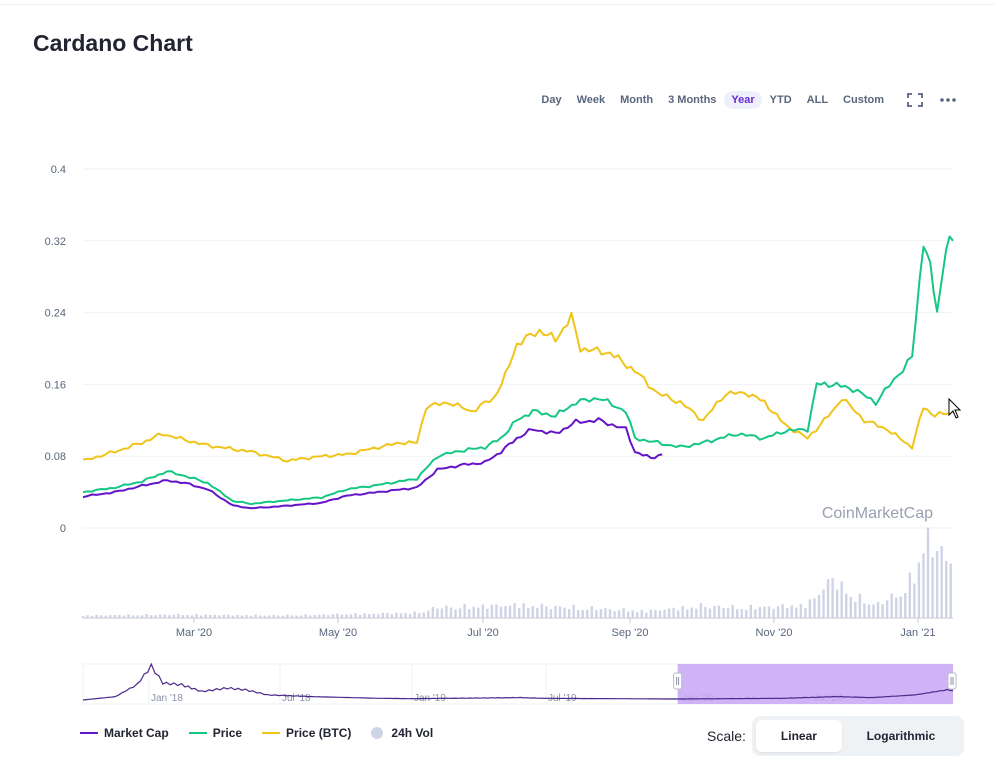 This screenshot has width=995, height=770. Describe the element at coordinates (863, 100) in the screenshot. I see `range-custom-button: Custom` at that location.